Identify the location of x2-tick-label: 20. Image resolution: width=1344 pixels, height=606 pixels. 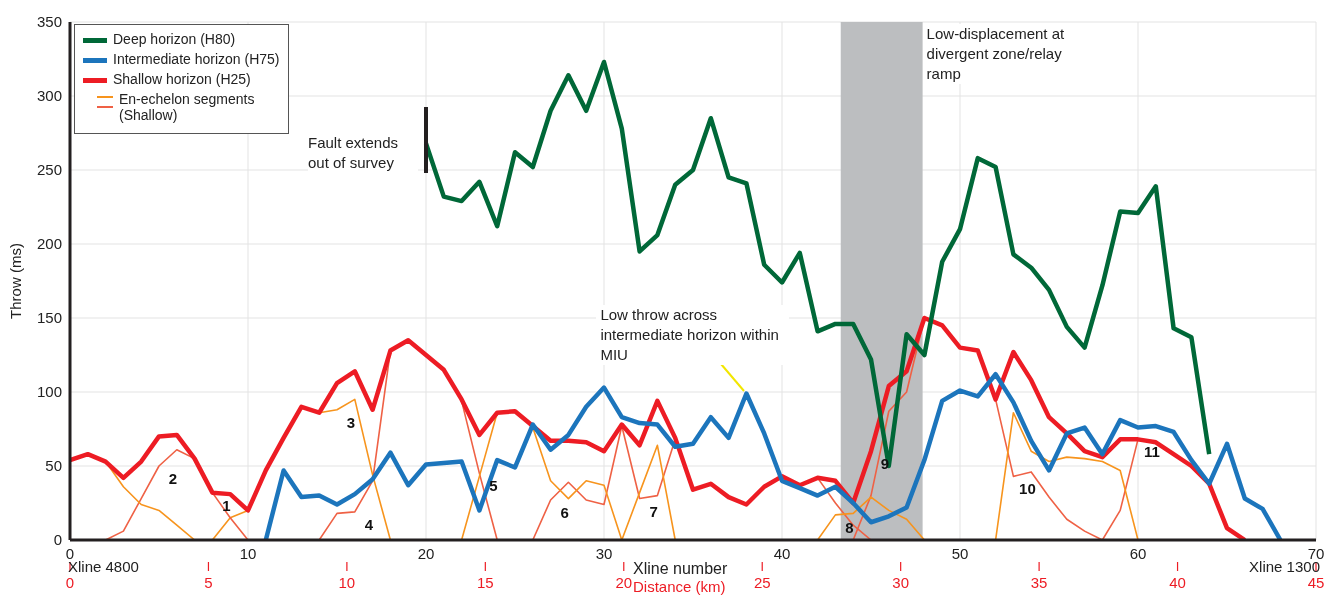
(624, 582).